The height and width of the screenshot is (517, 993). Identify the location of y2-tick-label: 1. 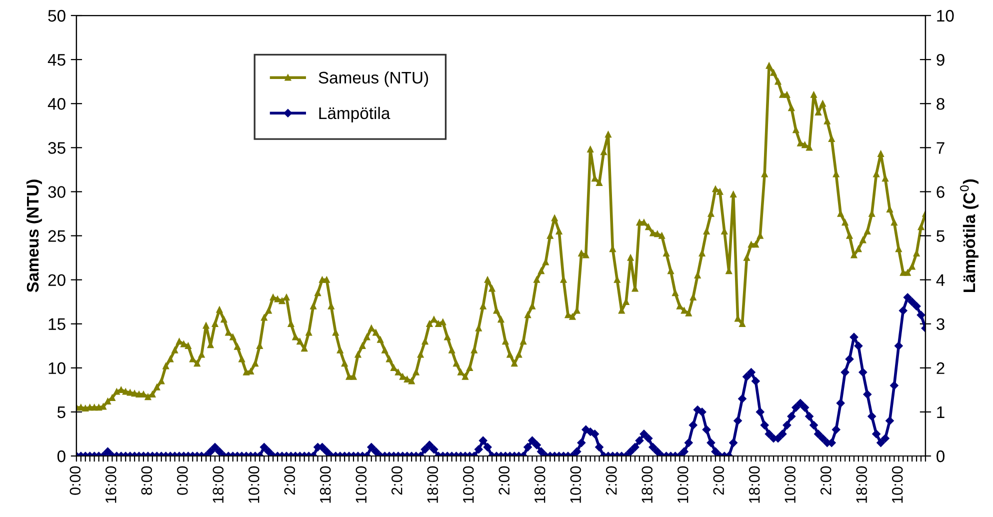
(940, 412).